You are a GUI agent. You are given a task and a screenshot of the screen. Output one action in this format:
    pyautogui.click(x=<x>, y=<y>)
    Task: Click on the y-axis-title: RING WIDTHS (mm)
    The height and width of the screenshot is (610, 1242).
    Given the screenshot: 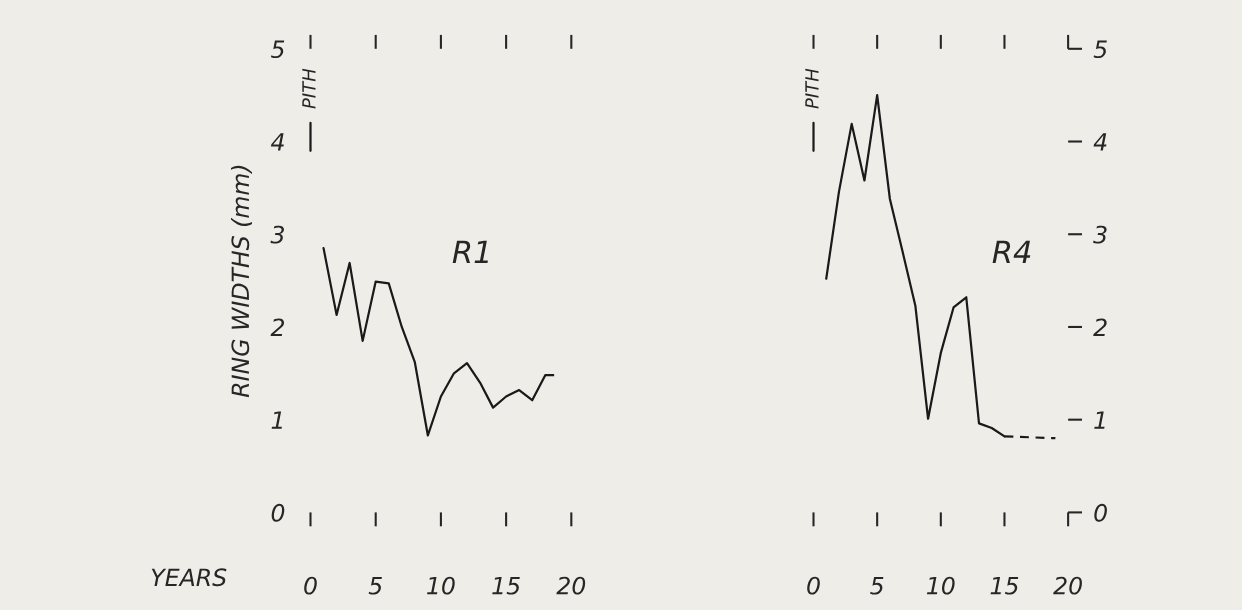 What is the action you would take?
    pyautogui.click(x=241, y=281)
    